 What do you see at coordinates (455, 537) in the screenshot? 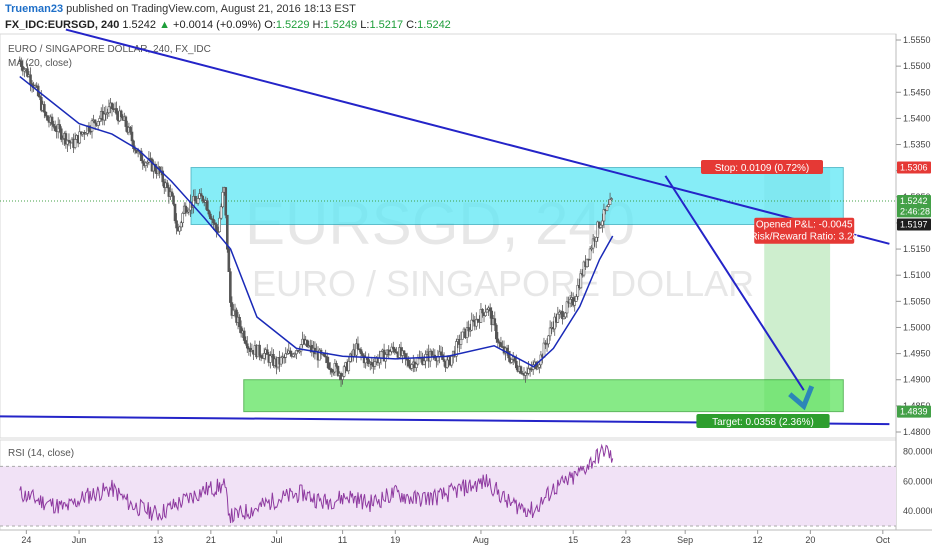
I see `x-axis: 24 Jun 13 21 Jul 11 19 Aug 15 23 Sep 12 20 Oct` at bounding box center [455, 537].